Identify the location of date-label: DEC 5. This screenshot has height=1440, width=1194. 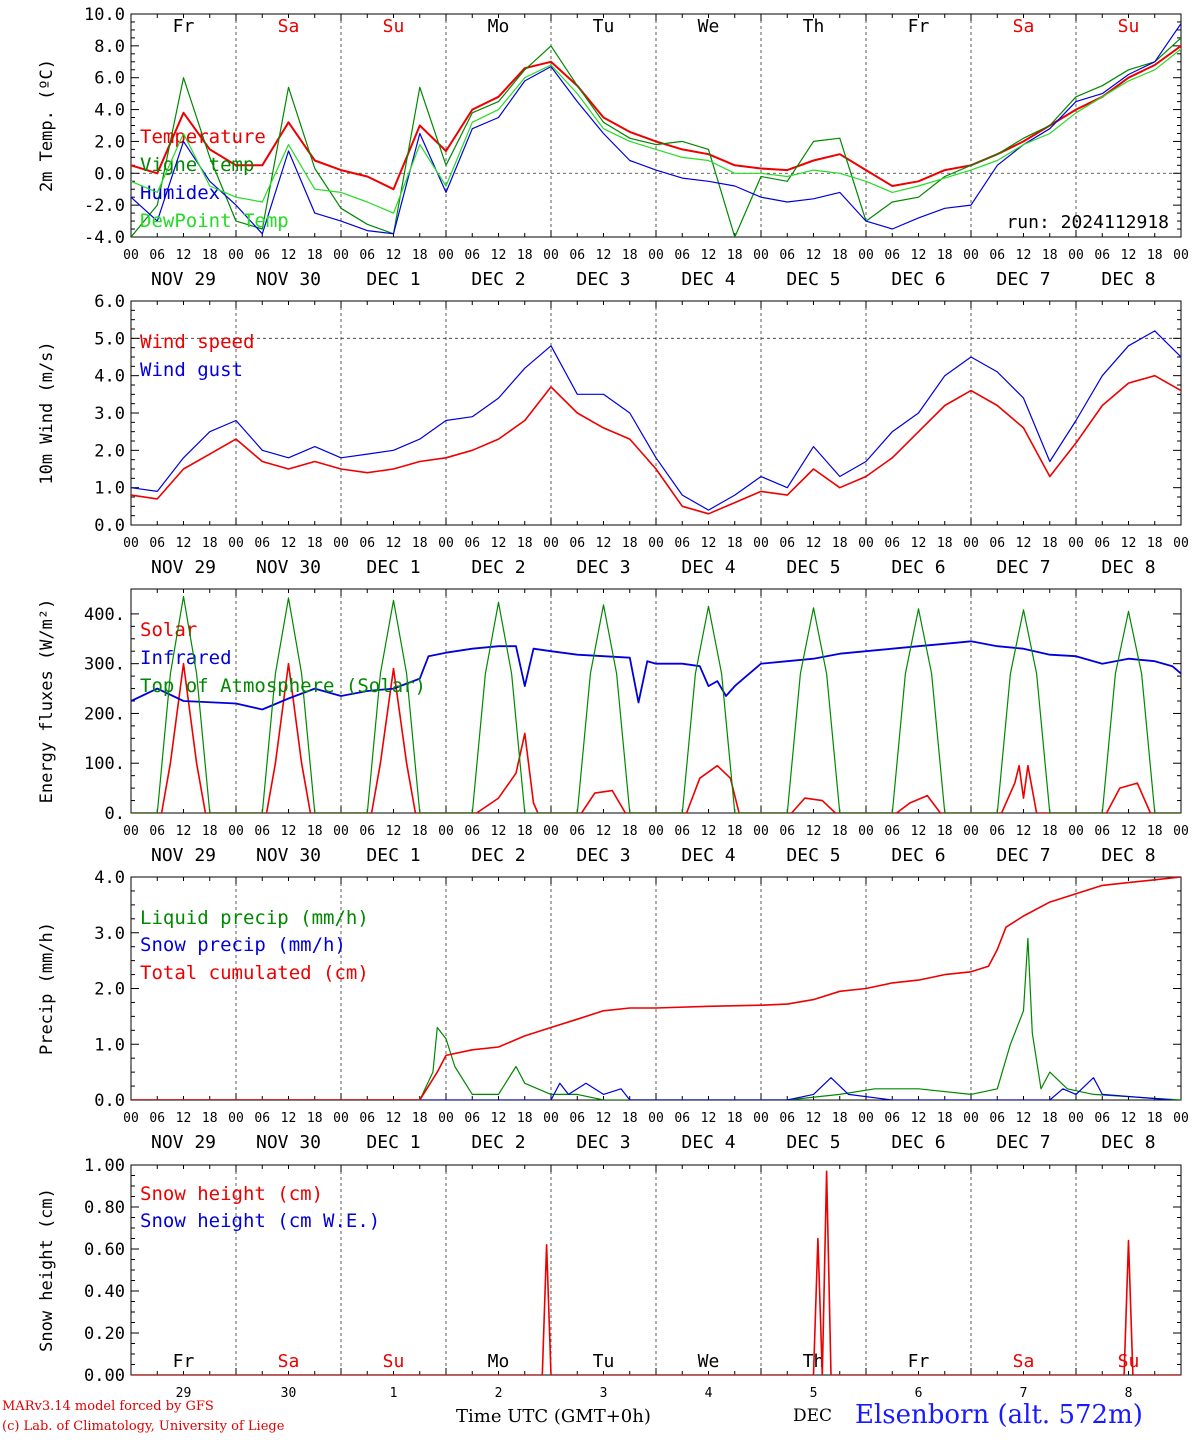
(813, 1142).